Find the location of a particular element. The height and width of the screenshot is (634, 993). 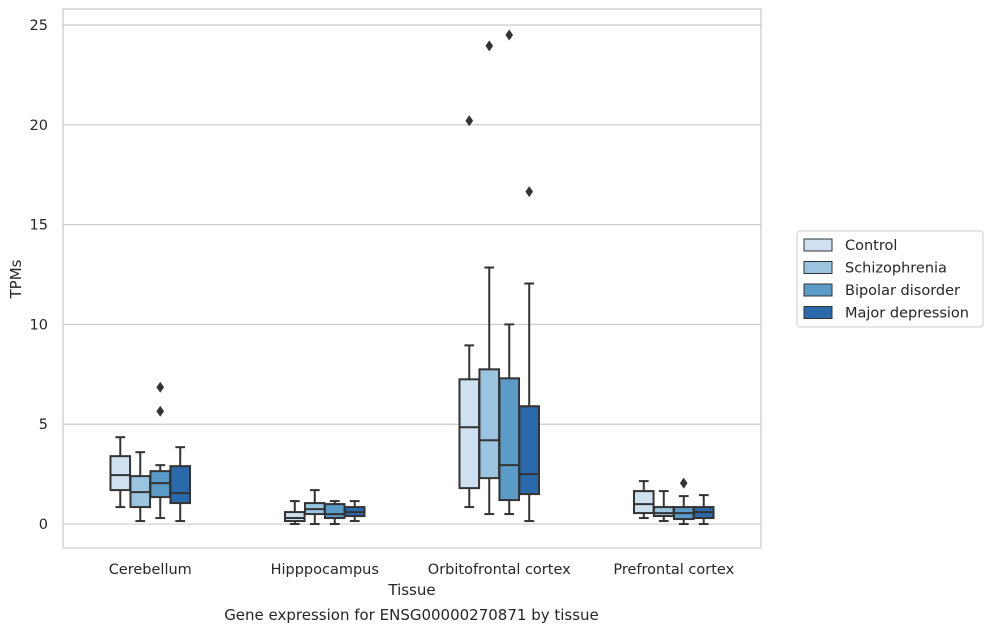

x-tick-label: Hipppocampus is located at coordinates (325, 570).